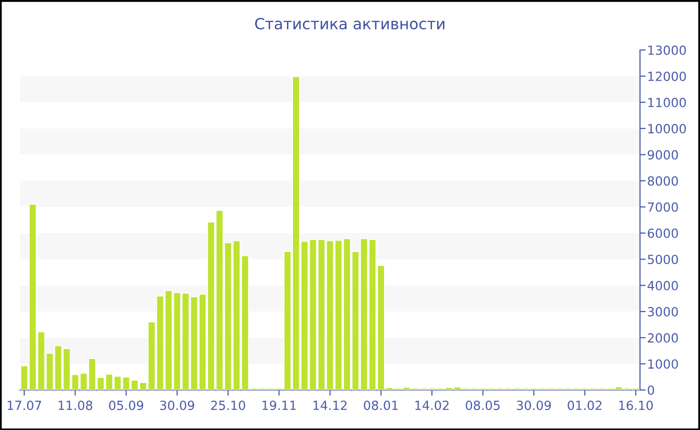 This screenshot has width=700, height=430. What do you see at coordinates (330, 405) in the screenshot?
I see `x-tick-label: 14.12` at bounding box center [330, 405].